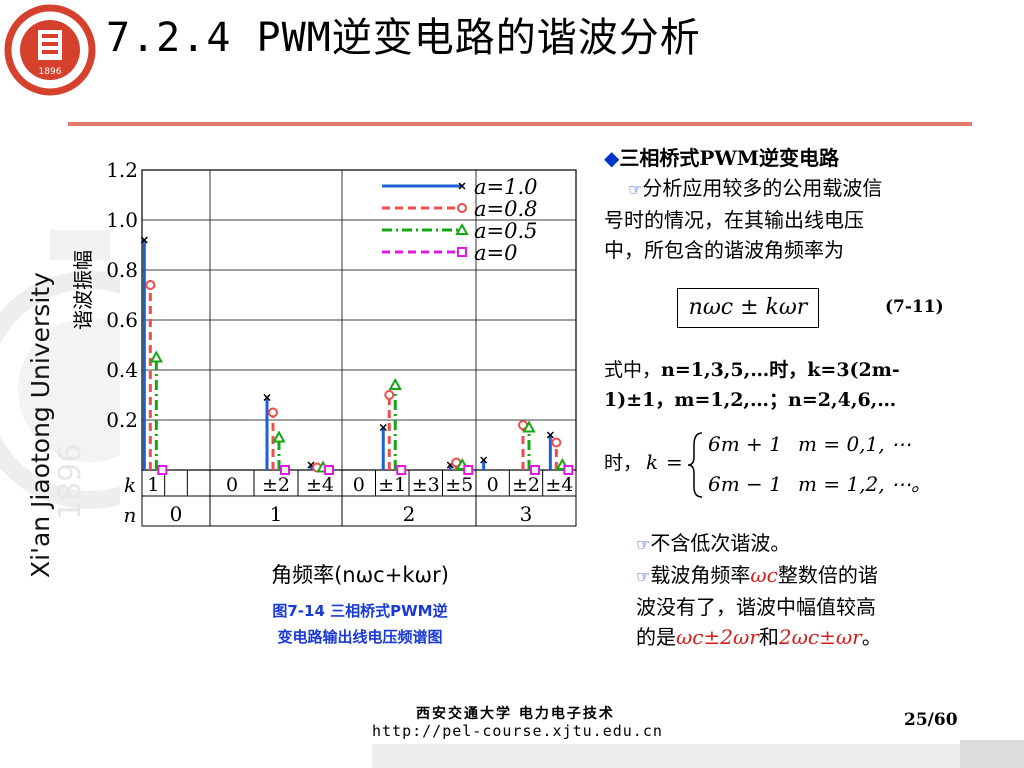  I want to click on n-cell-label: 1, so click(276, 514).